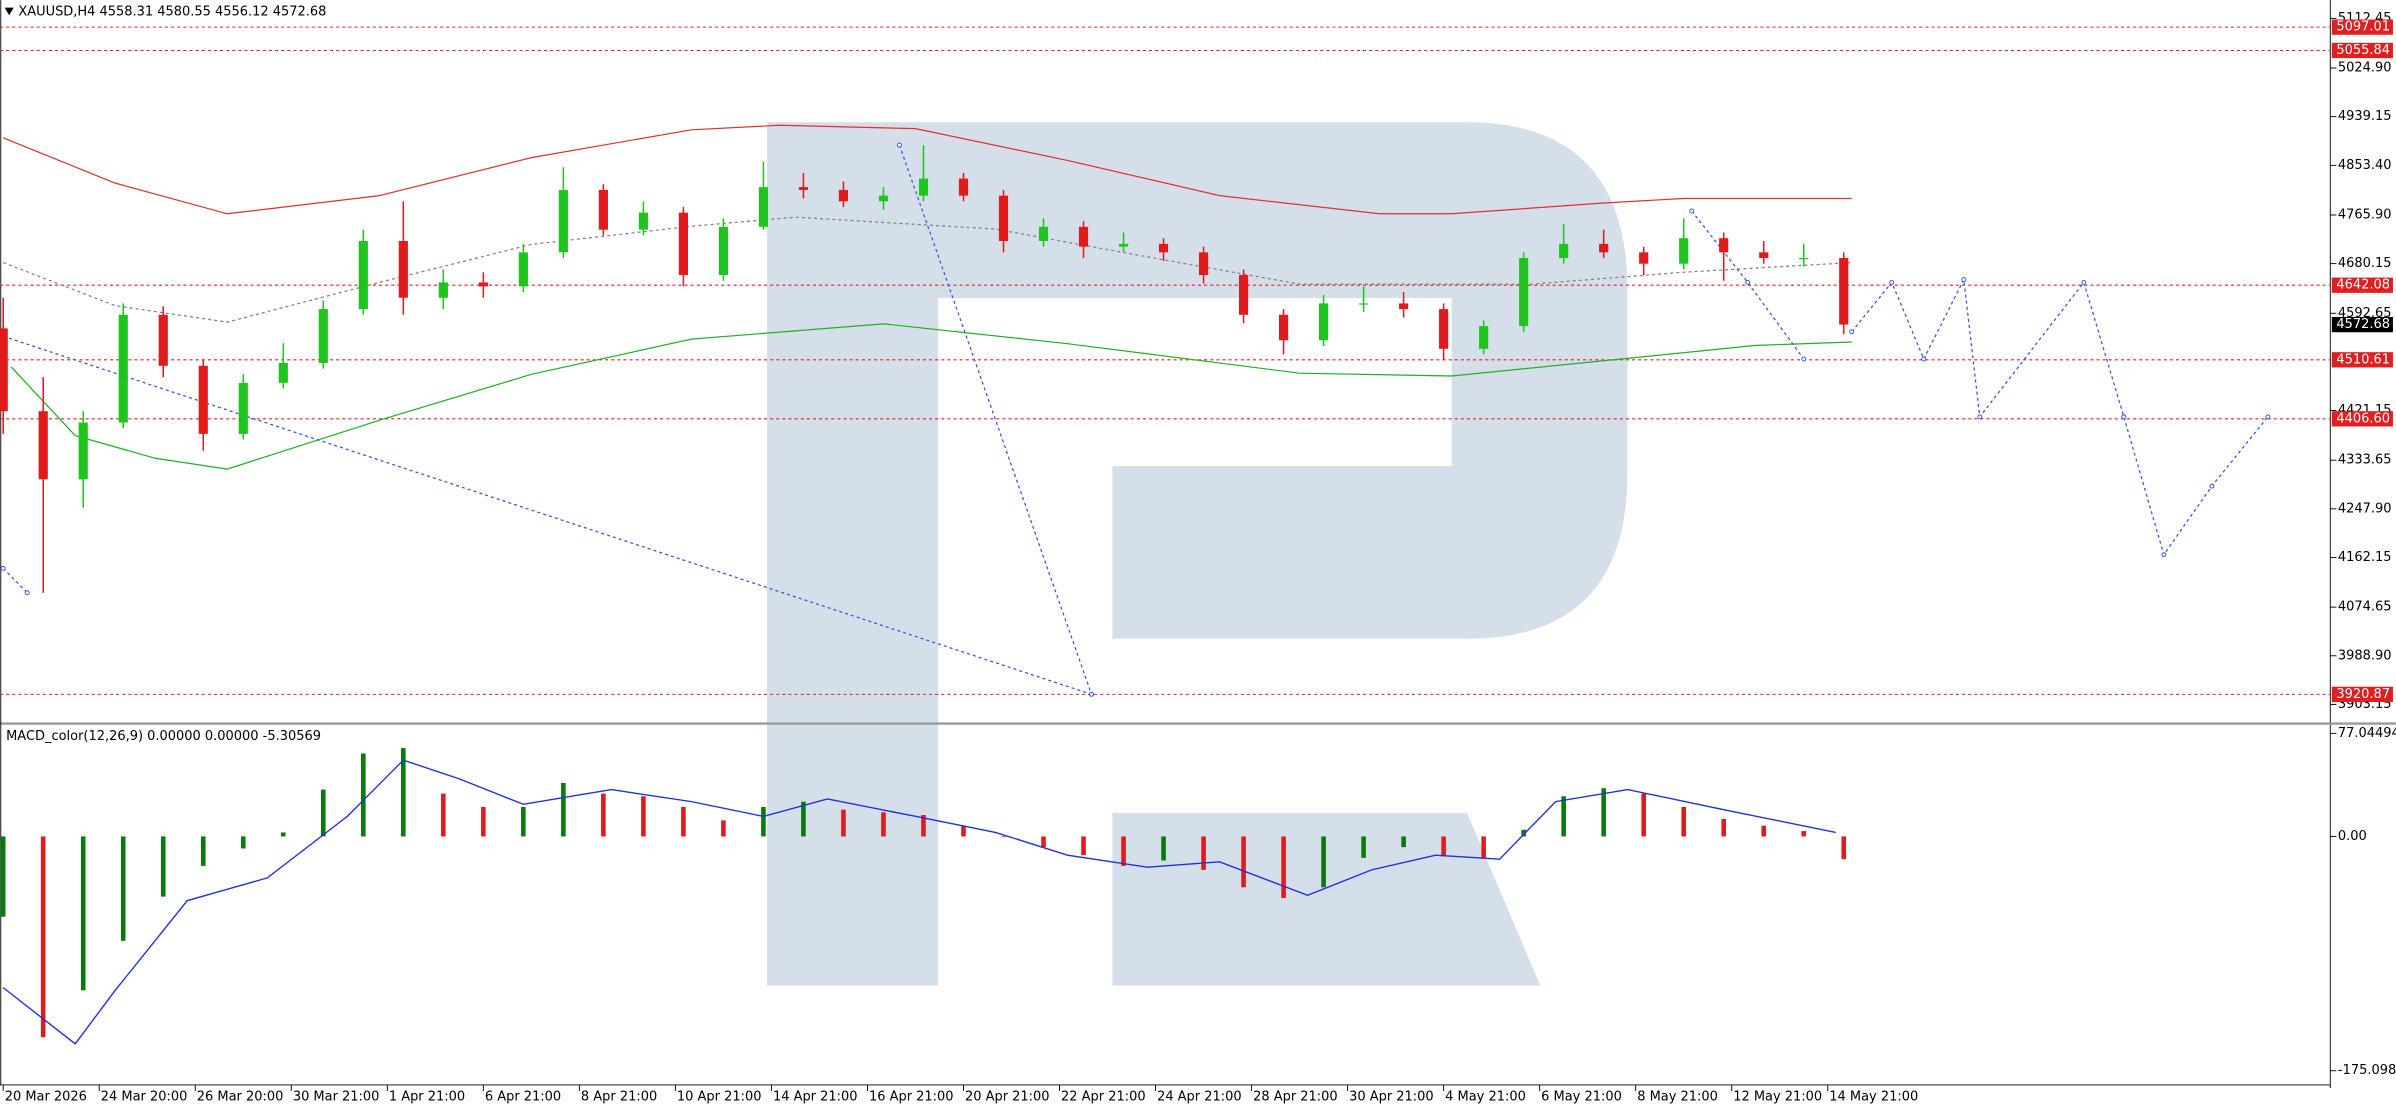 The height and width of the screenshot is (1110, 2396). Describe the element at coordinates (2365, 165) in the screenshot. I see `y-tick-label: 4853.40` at that location.